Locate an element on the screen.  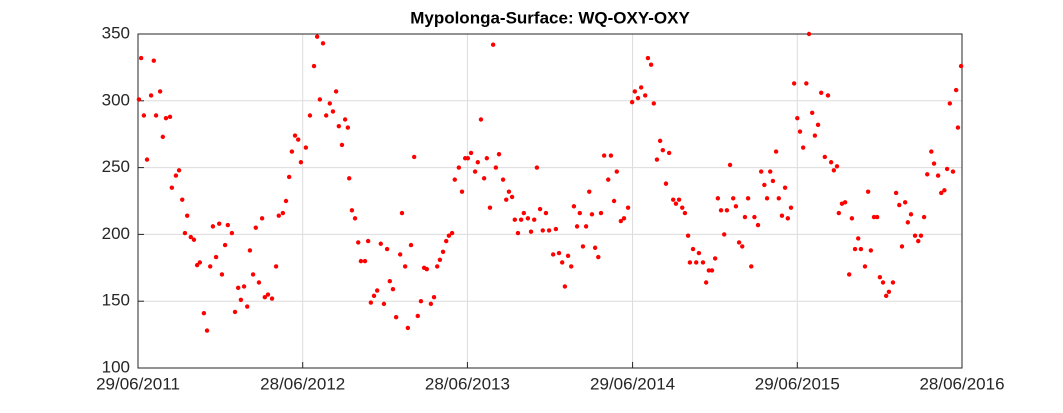
y-tick-label: 300 is located at coordinates (116, 99).